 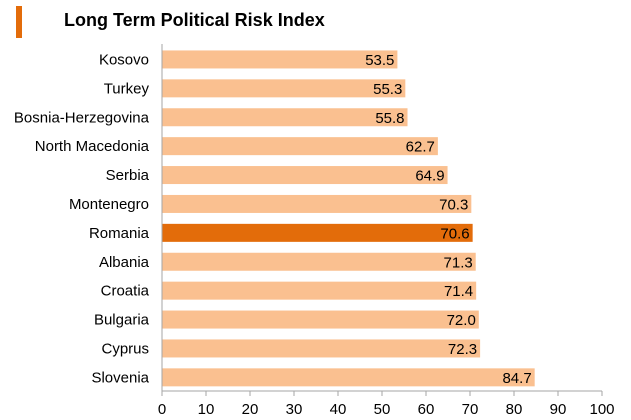 What do you see at coordinates (124, 59) in the screenshot?
I see `category-label-kosovo: Kosovo` at bounding box center [124, 59].